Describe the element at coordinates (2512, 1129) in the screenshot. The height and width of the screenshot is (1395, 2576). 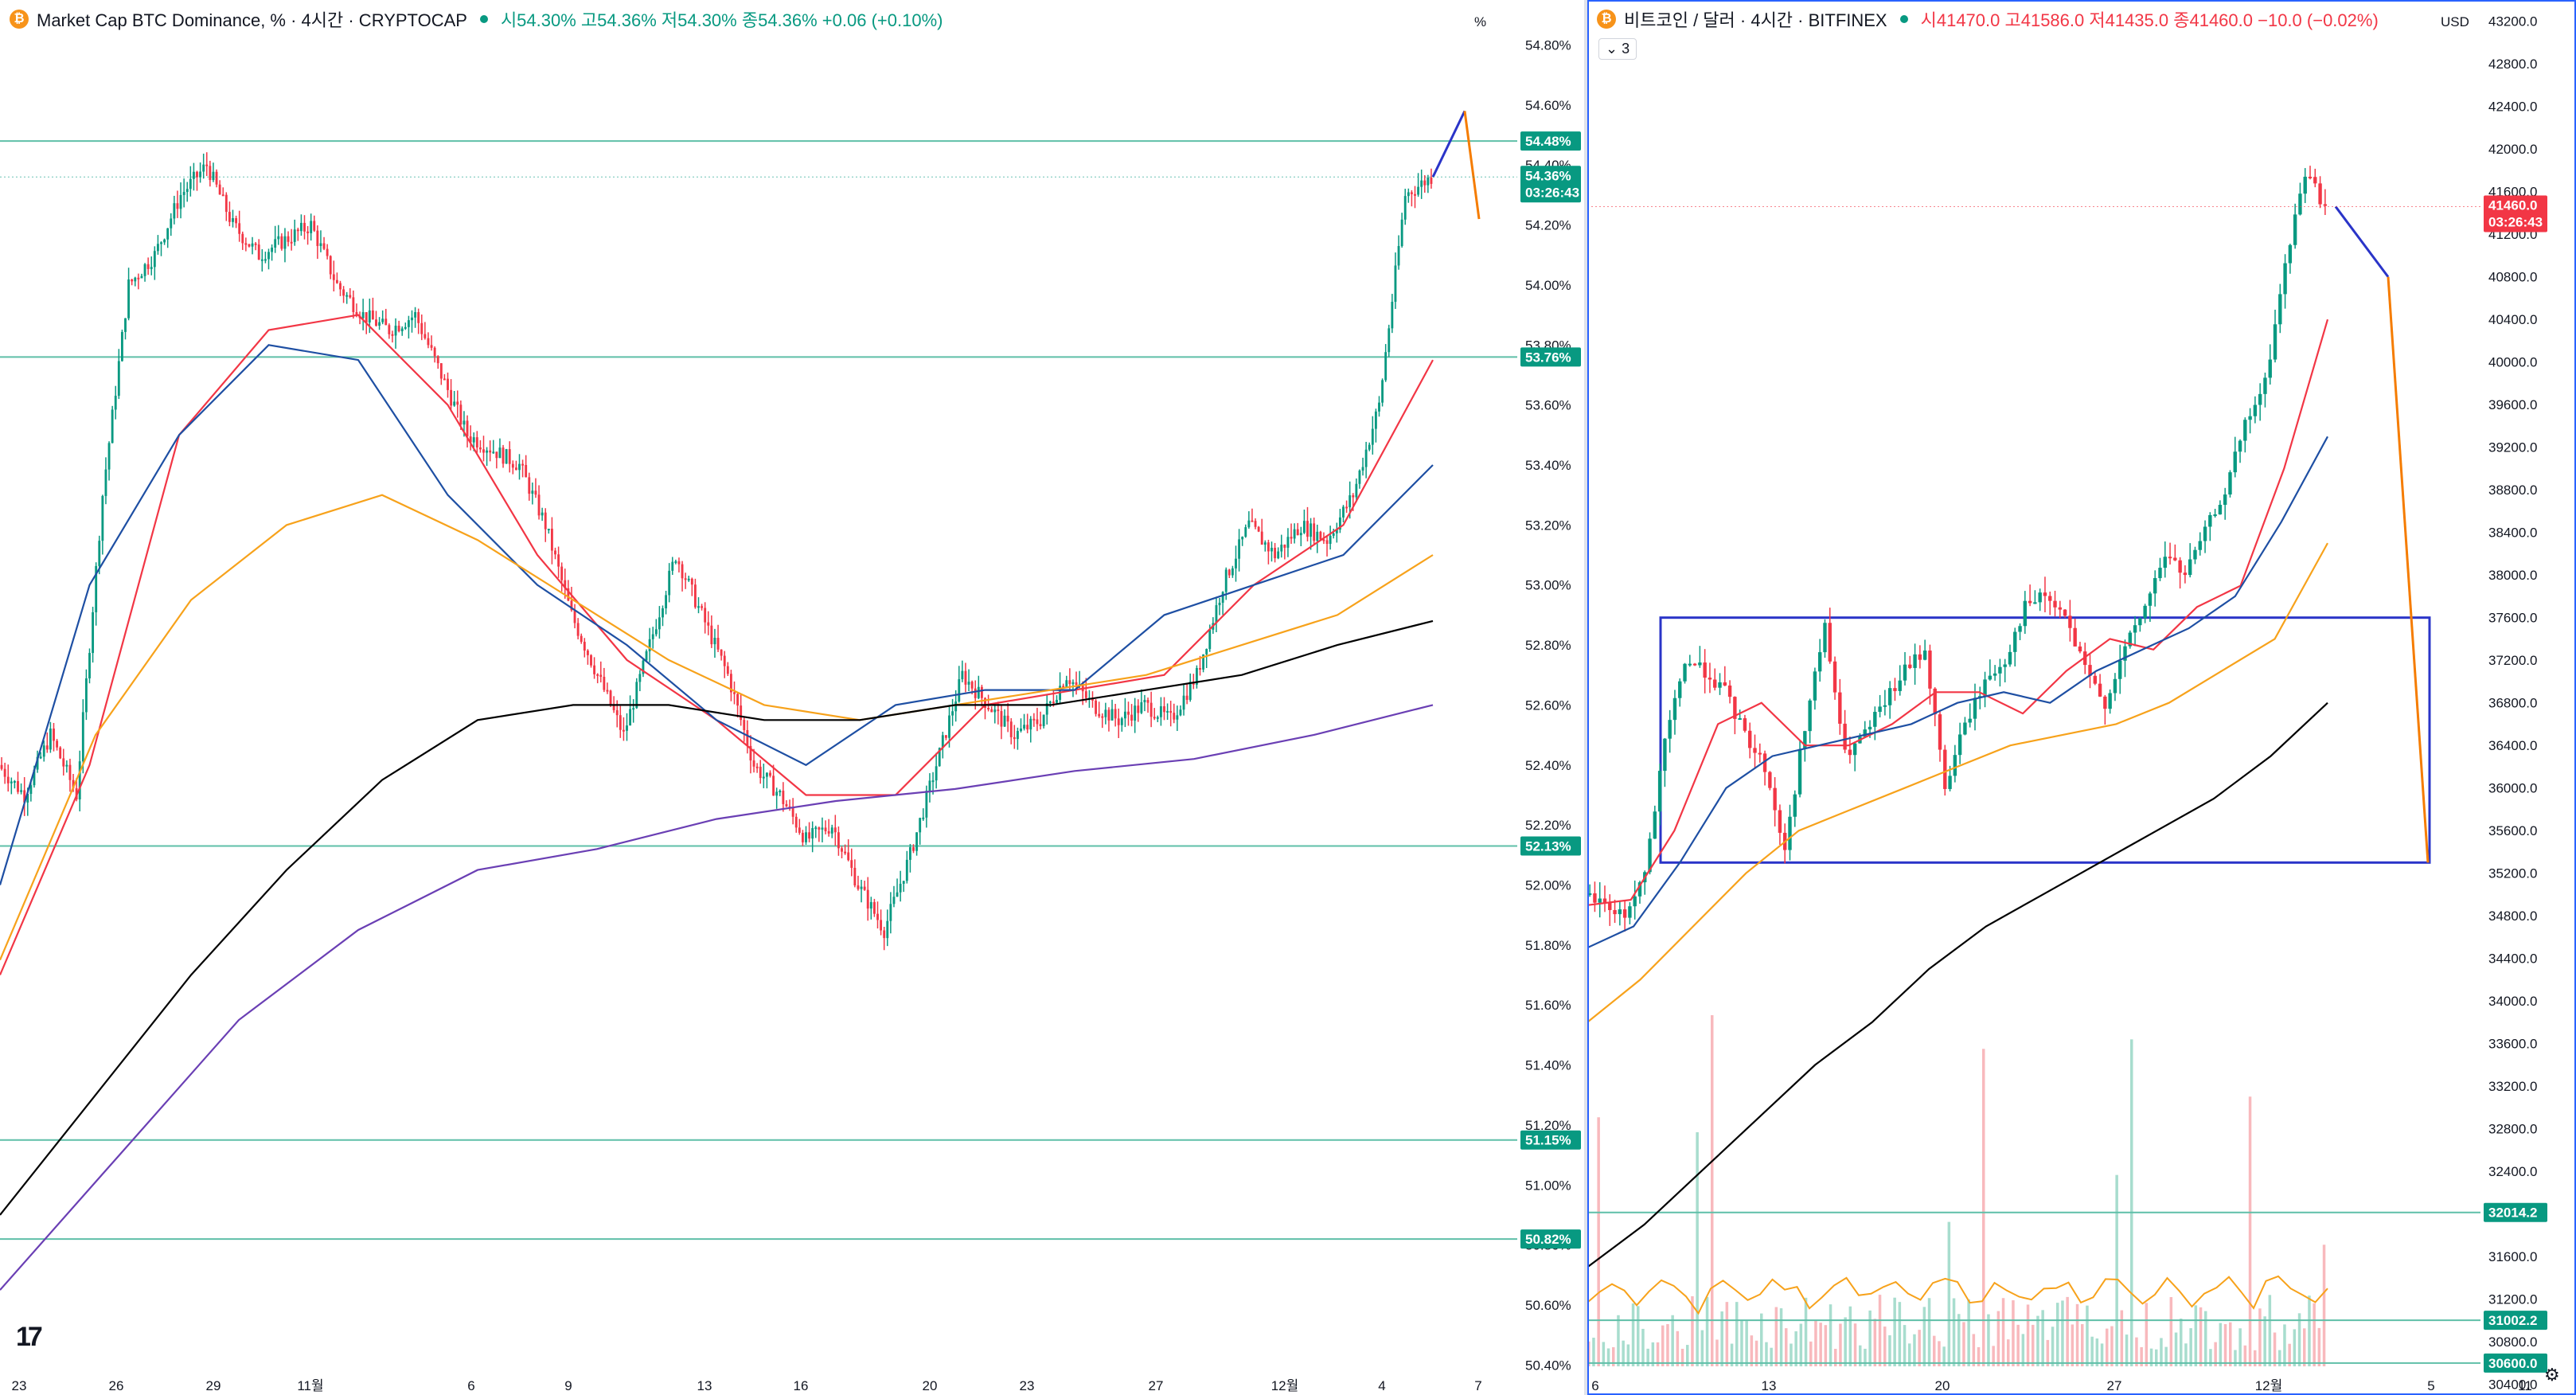
I see `y-tick-label: 32800.0` at that location.